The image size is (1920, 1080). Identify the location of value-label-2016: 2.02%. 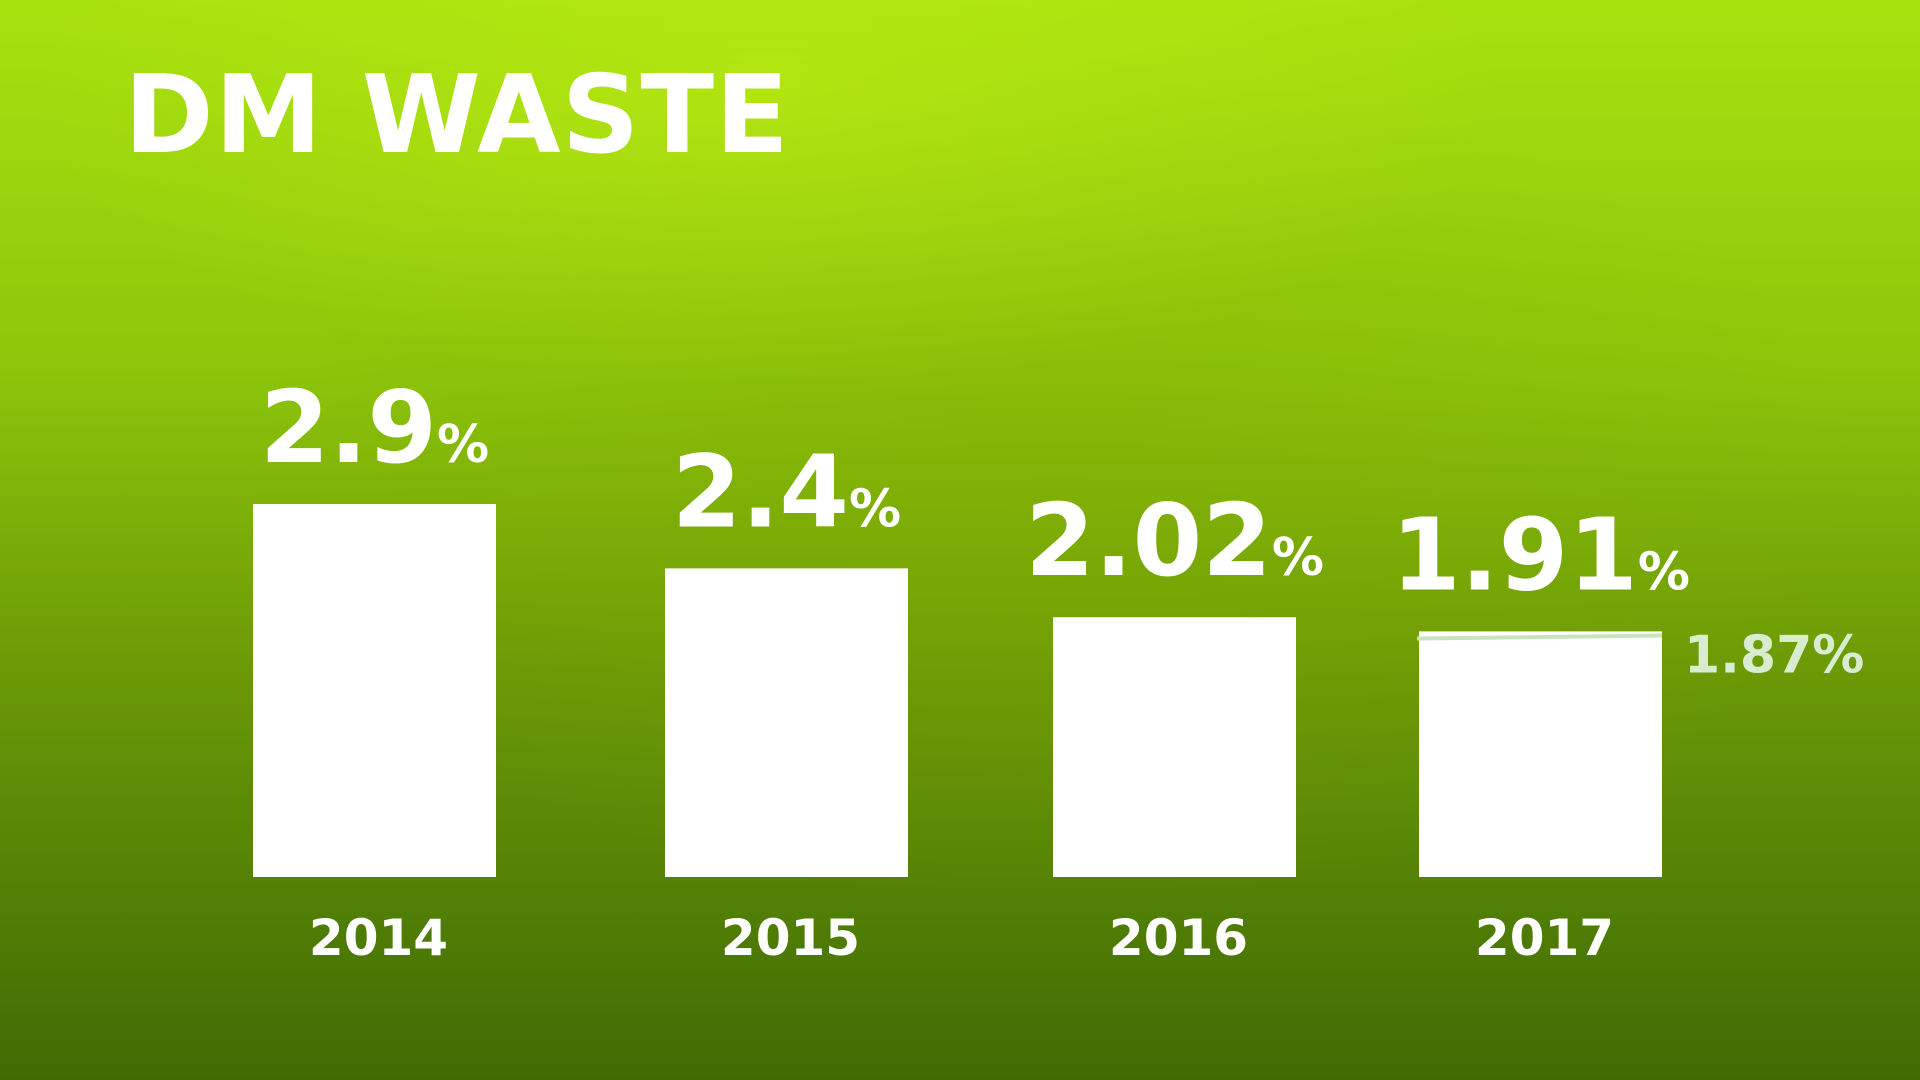
(1174, 540).